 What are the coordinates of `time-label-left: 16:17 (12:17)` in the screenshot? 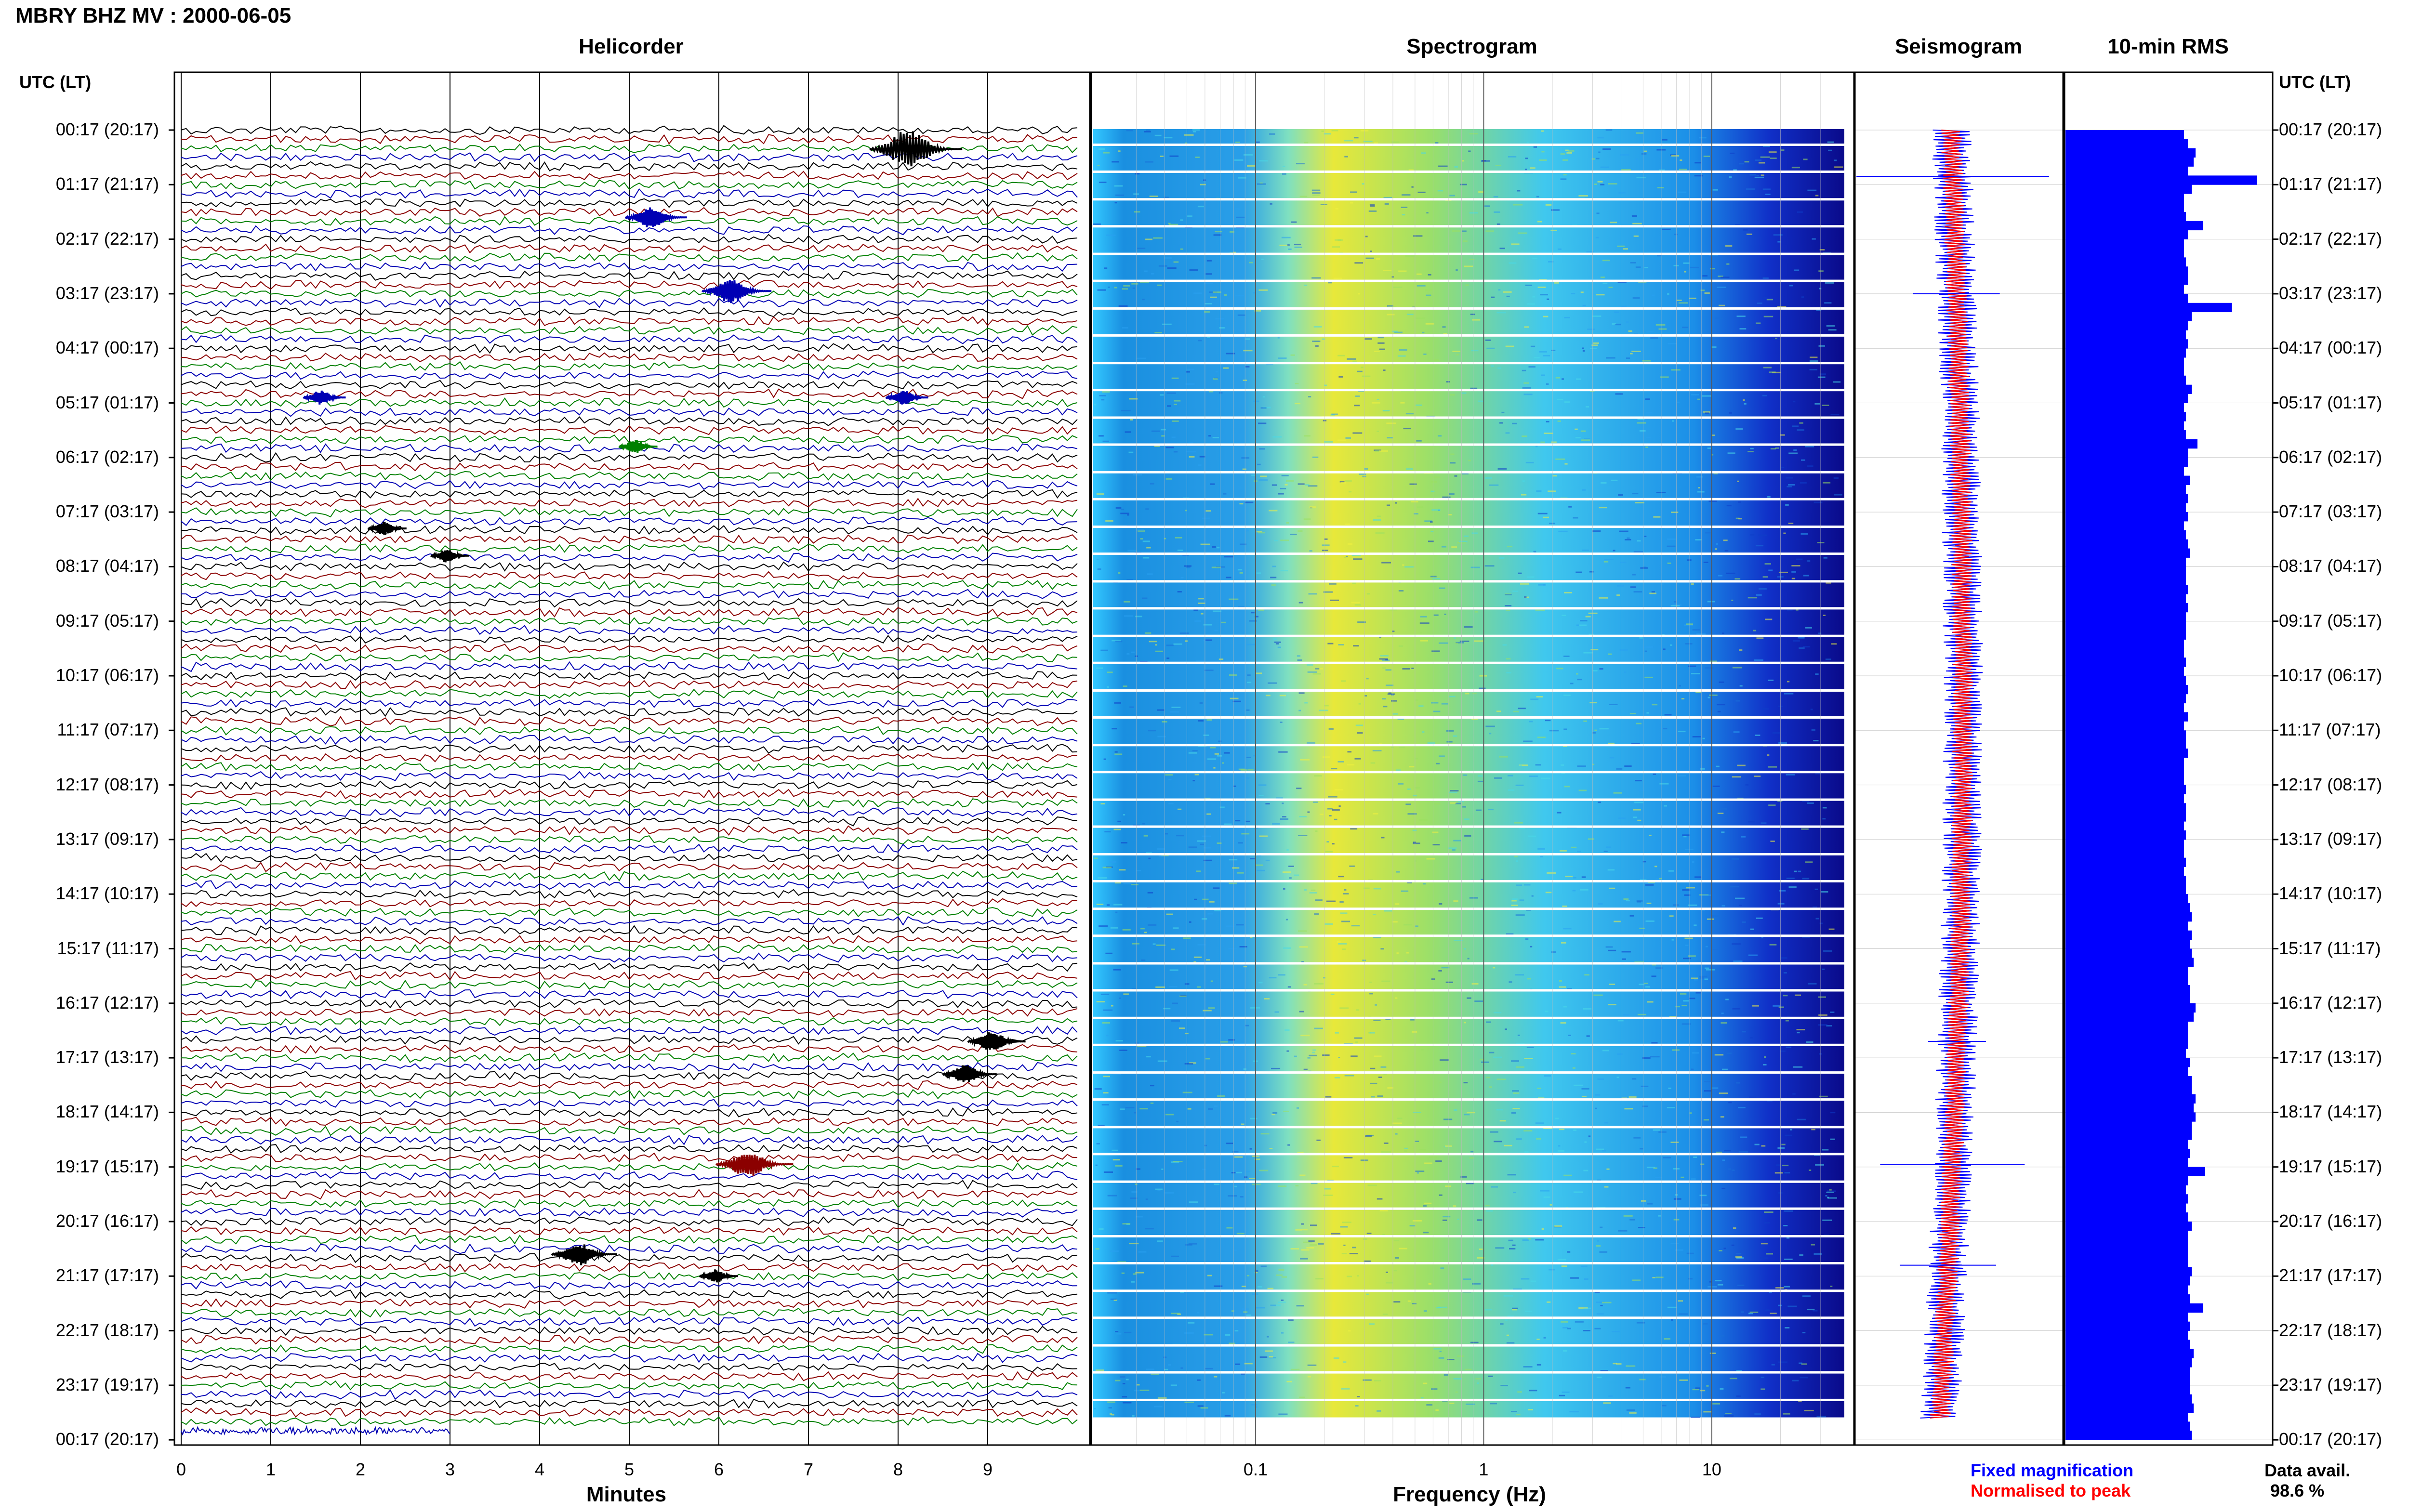 It's located at (107, 1002).